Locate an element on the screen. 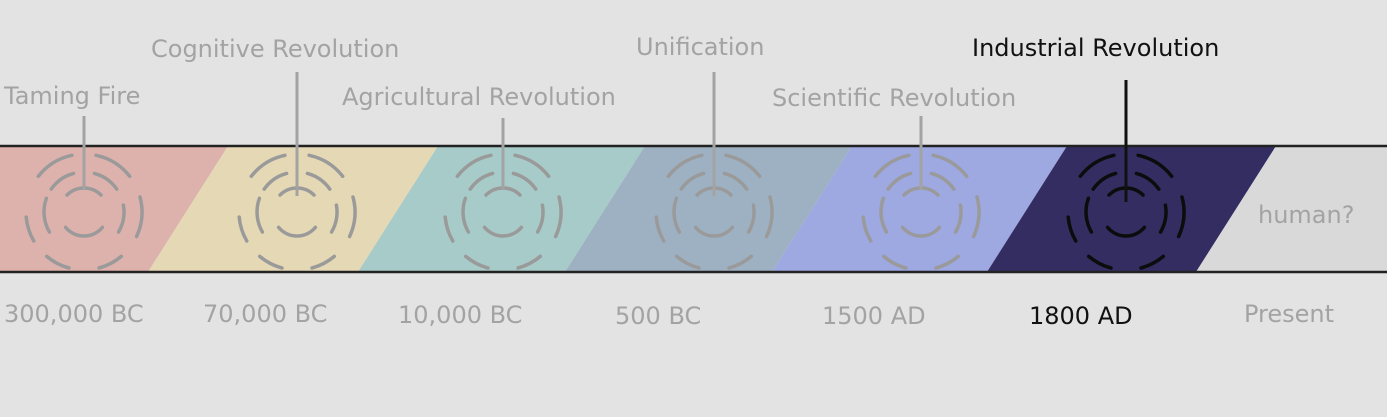  era-label-industrial-revolution: Industrial Revolution is located at coordinates (1095, 48).